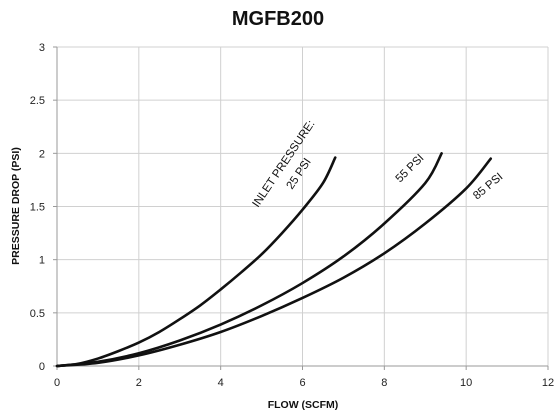 The height and width of the screenshot is (415, 558). Describe the element at coordinates (548, 383) in the screenshot. I see `x-tick-label: 12` at that location.